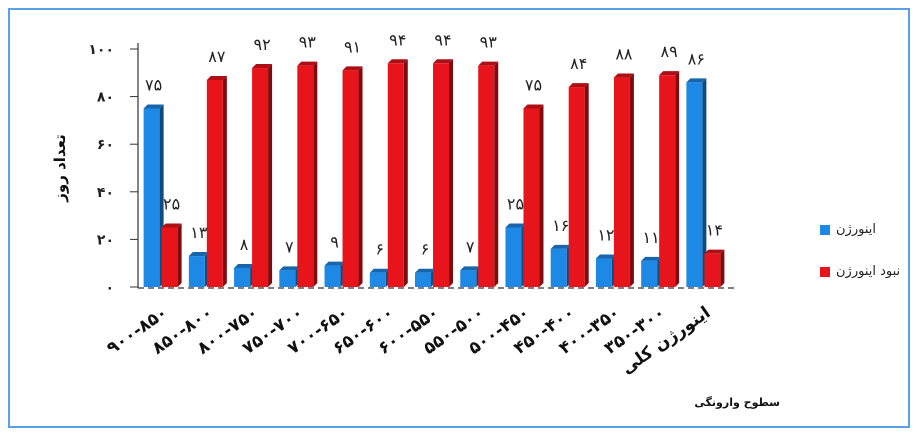  I want to click on y-tick-label: ۶۰, so click(105, 145).